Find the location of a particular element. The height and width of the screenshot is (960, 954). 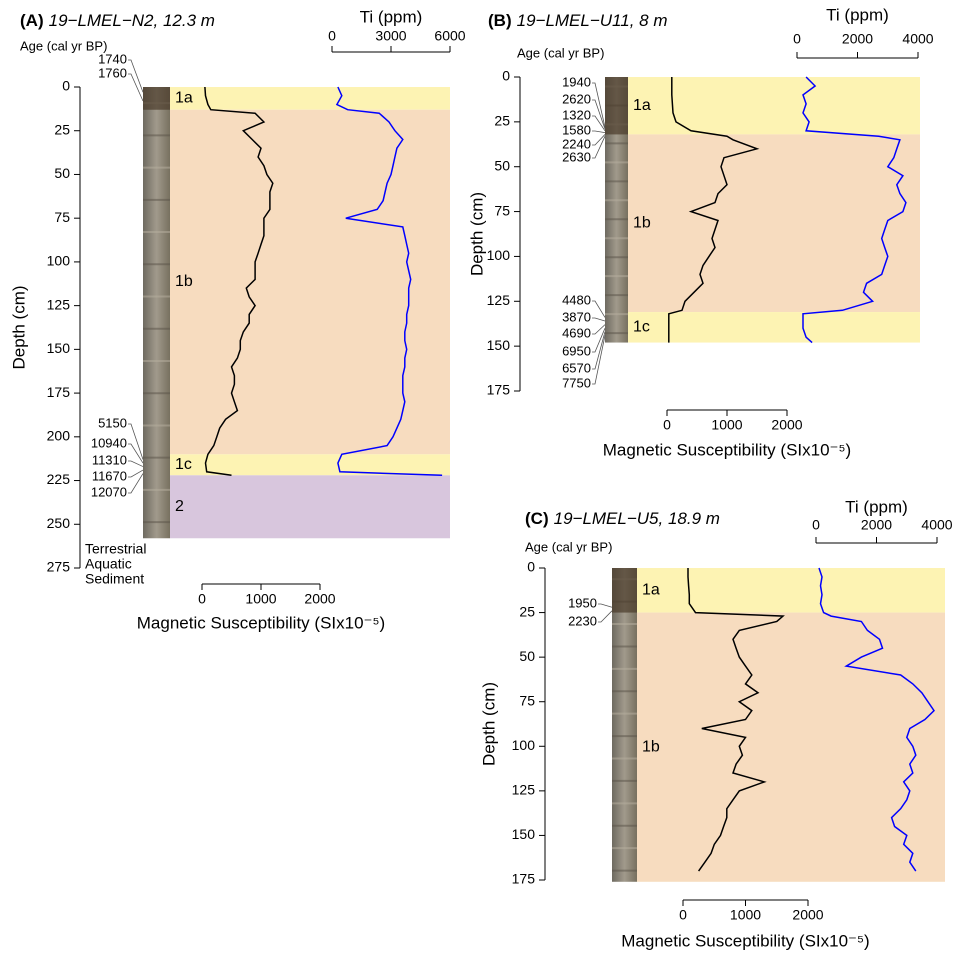

legend-entry: Sediment is located at coordinates (114, 579).